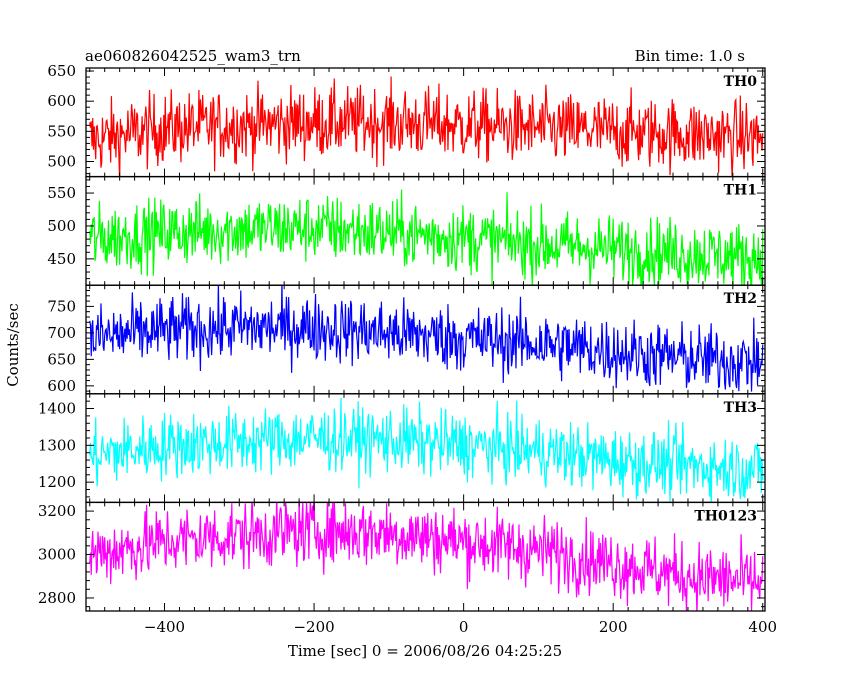 This screenshot has height=680, width=850. Describe the element at coordinates (740, 191) in the screenshot. I see `series-label-th1: TH1` at that location.